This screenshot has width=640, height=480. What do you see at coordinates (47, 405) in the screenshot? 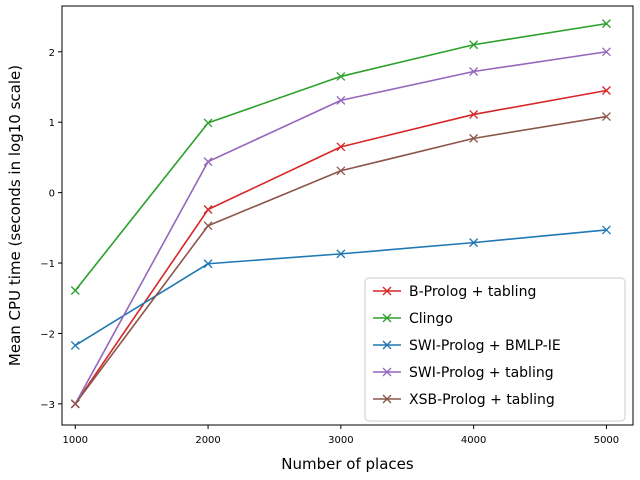
I see `y-tick-label: −3` at bounding box center [47, 405].